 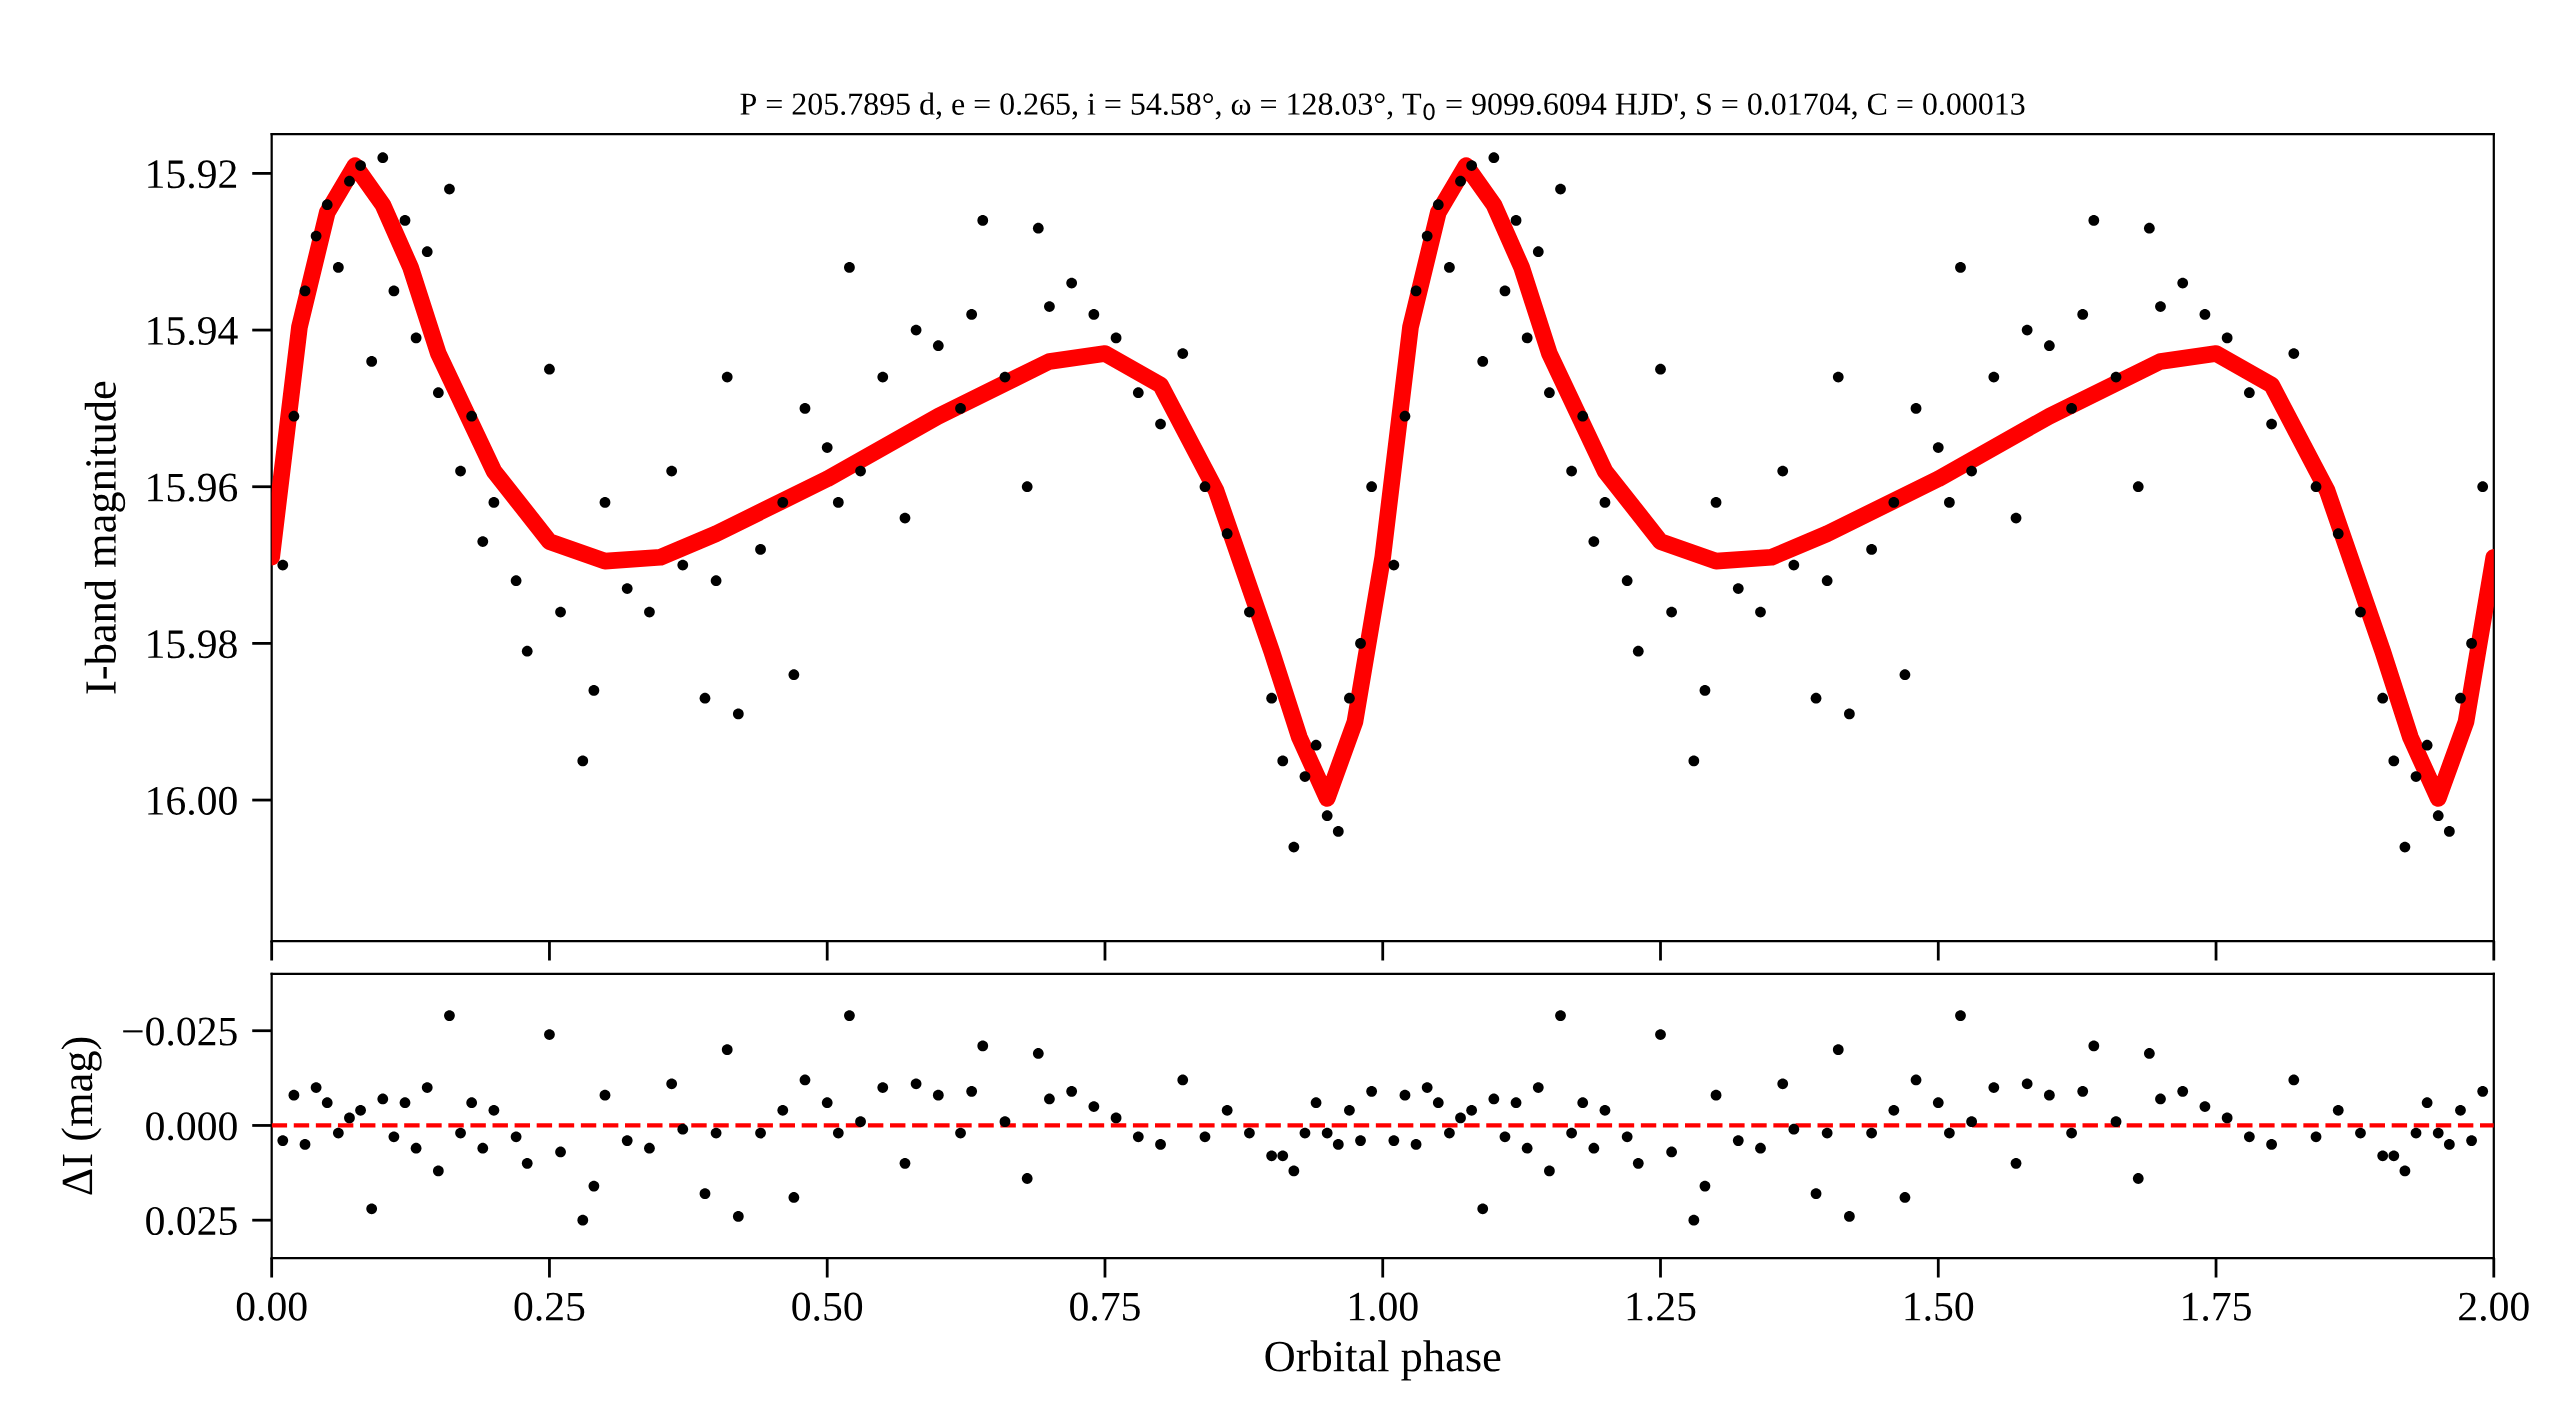 What do you see at coordinates (1661, 1306) in the screenshot?
I see `x-tick-label: 1.25` at bounding box center [1661, 1306].